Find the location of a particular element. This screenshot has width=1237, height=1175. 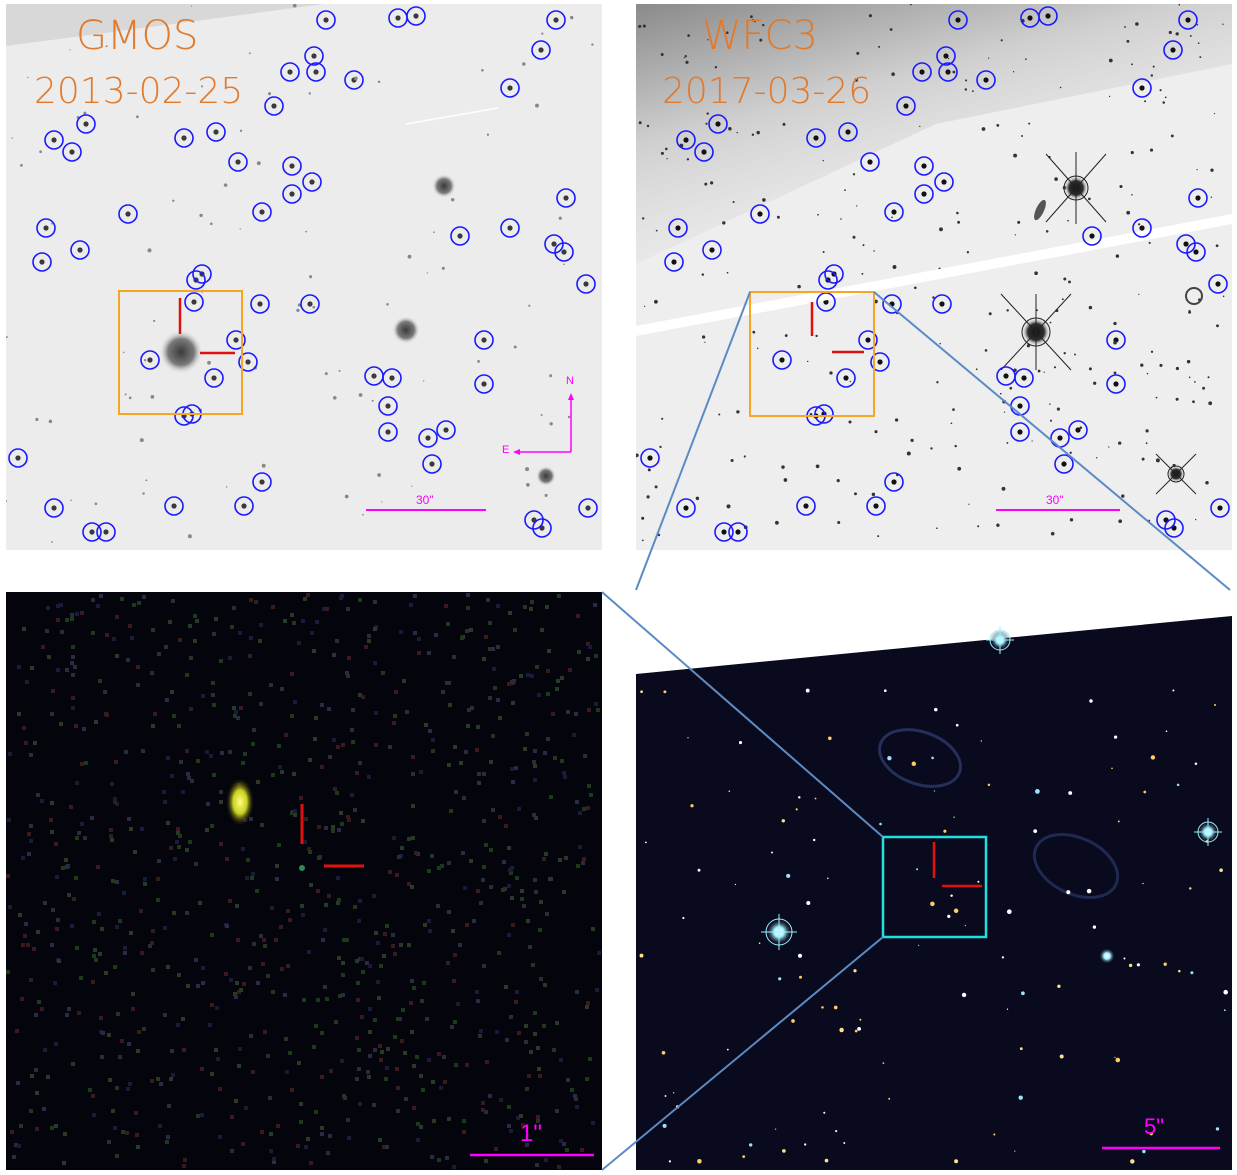

diffraction-spike-star is located at coordinates (1036, 332).